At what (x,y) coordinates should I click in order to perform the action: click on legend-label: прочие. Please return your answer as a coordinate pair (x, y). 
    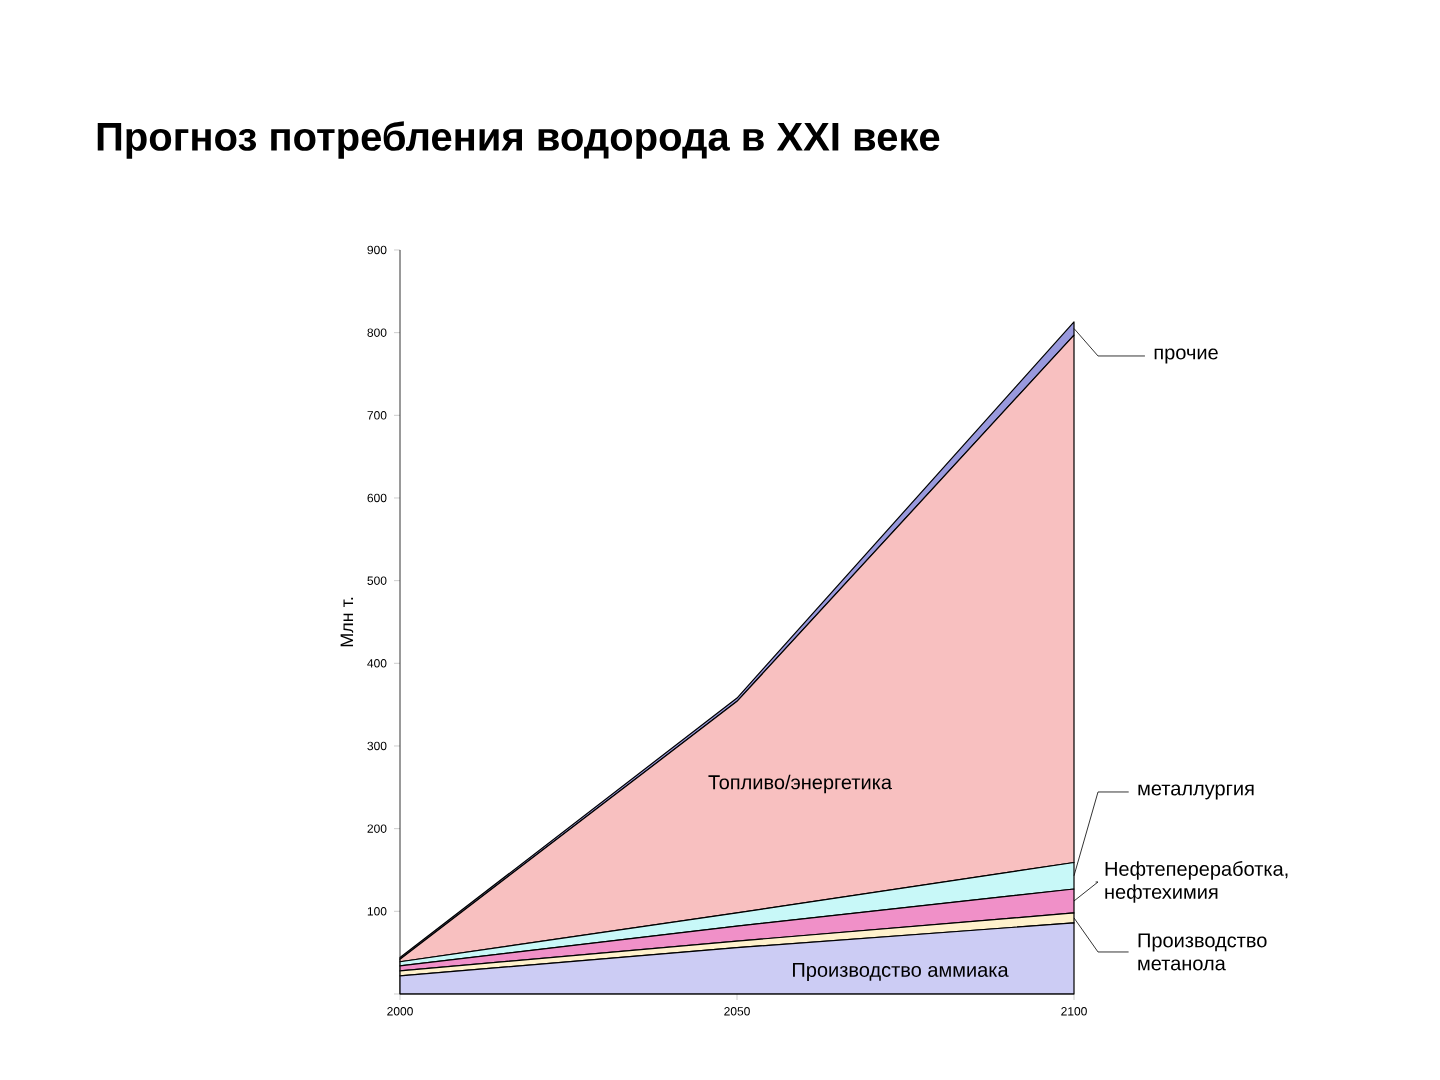
    Looking at the image, I should click on (1186, 356).